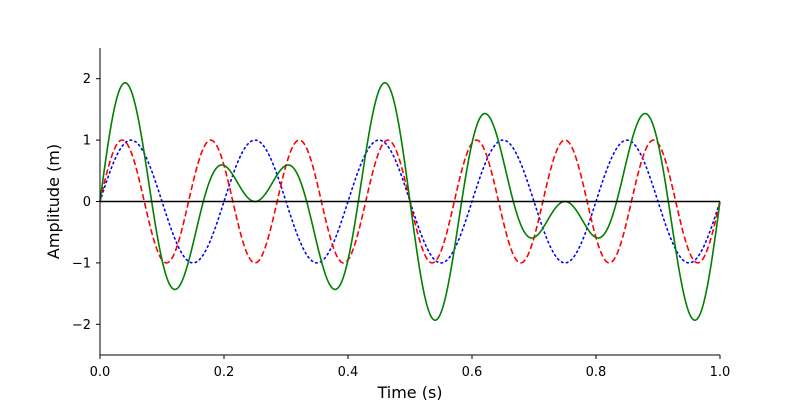  What do you see at coordinates (720, 372) in the screenshot?
I see `x-tick-label: 1.0` at bounding box center [720, 372].